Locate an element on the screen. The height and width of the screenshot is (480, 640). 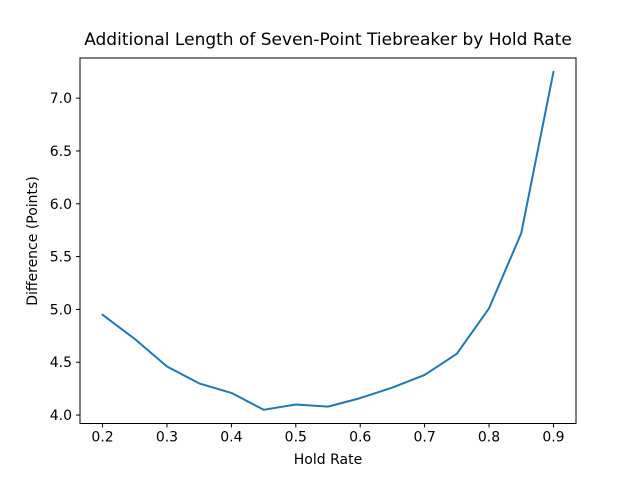
x-tick-label: 0.5 is located at coordinates (296, 438).